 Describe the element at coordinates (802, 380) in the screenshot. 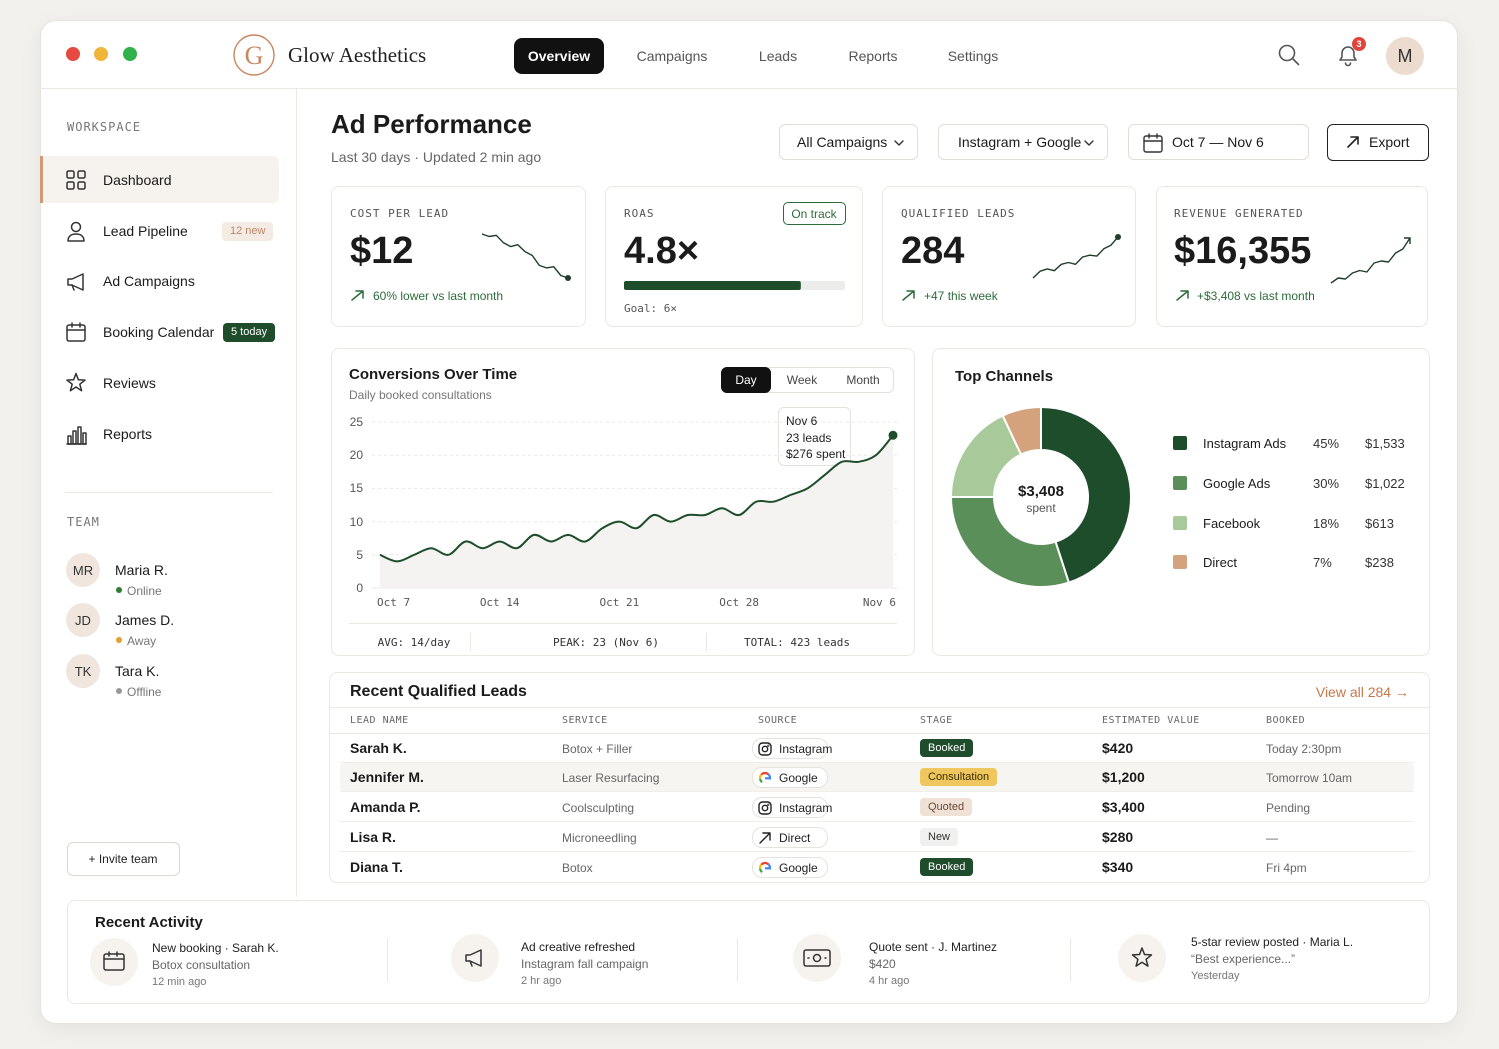

I see `tab: Week` at that location.